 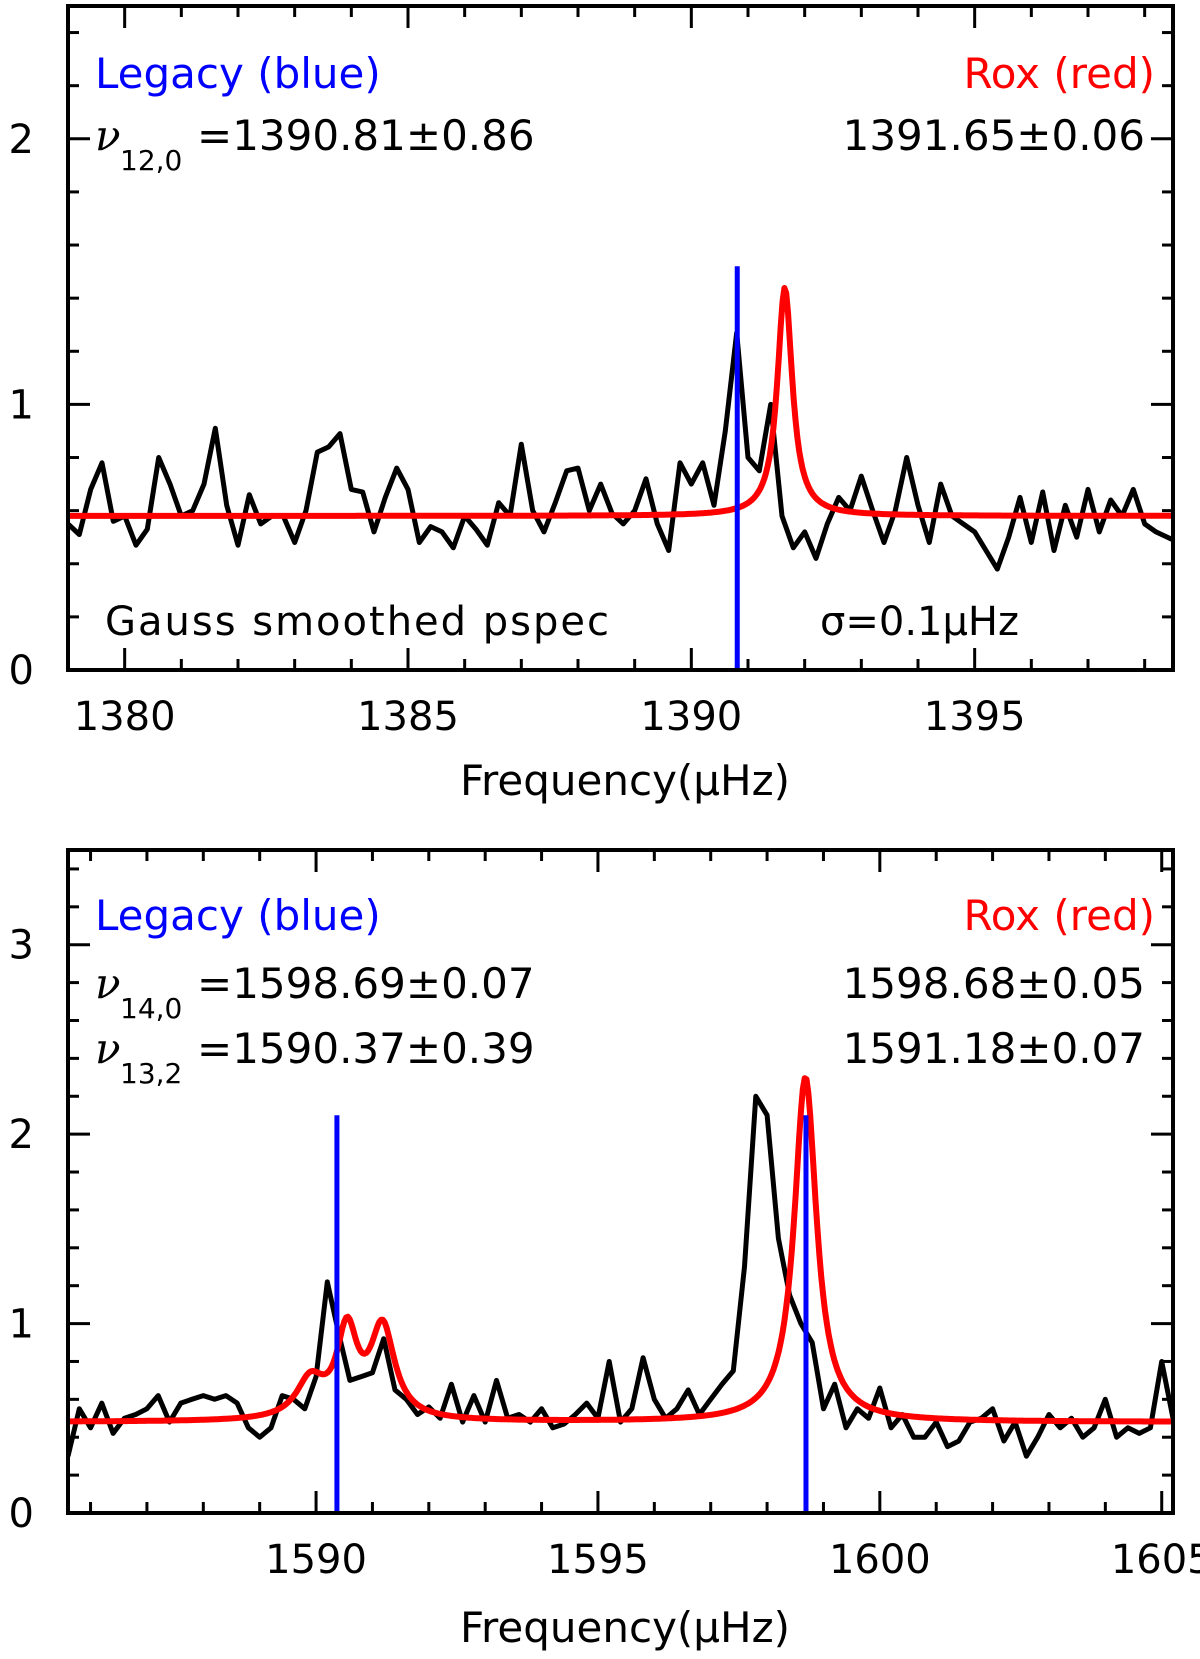 I want to click on top-legacy-title: Legacy (blue), so click(x=238, y=73).